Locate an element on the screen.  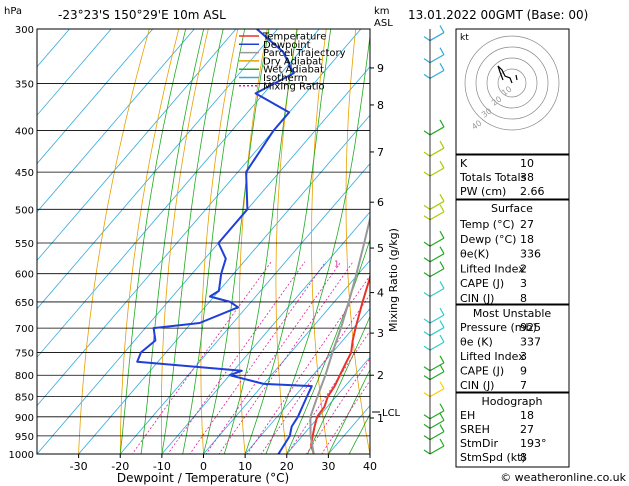
unstable-row-value: 9 is located at coordinates (523, 371).